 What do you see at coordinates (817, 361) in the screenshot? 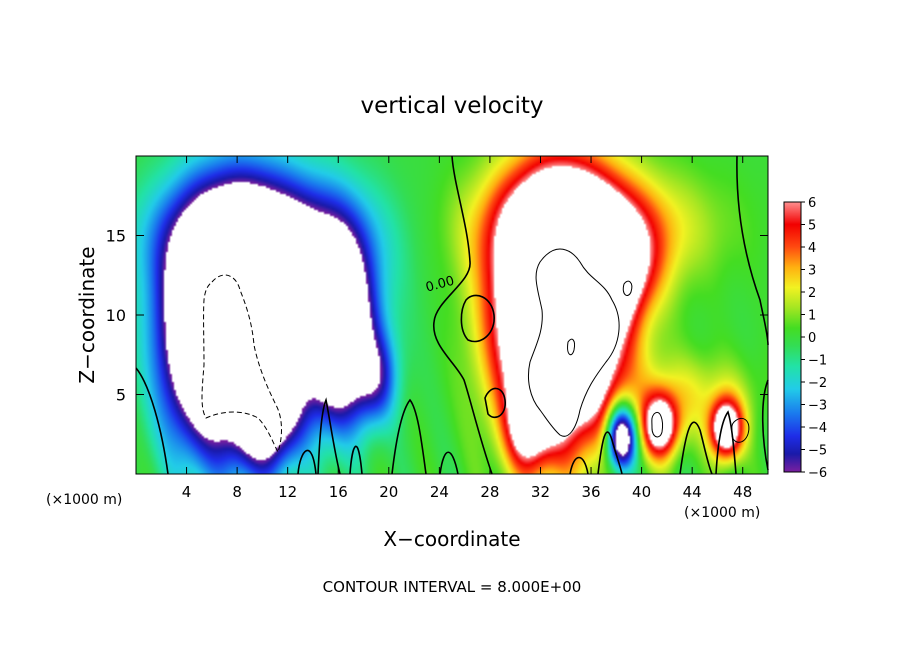
I see `colorbar-tick-label: −1` at bounding box center [817, 361].